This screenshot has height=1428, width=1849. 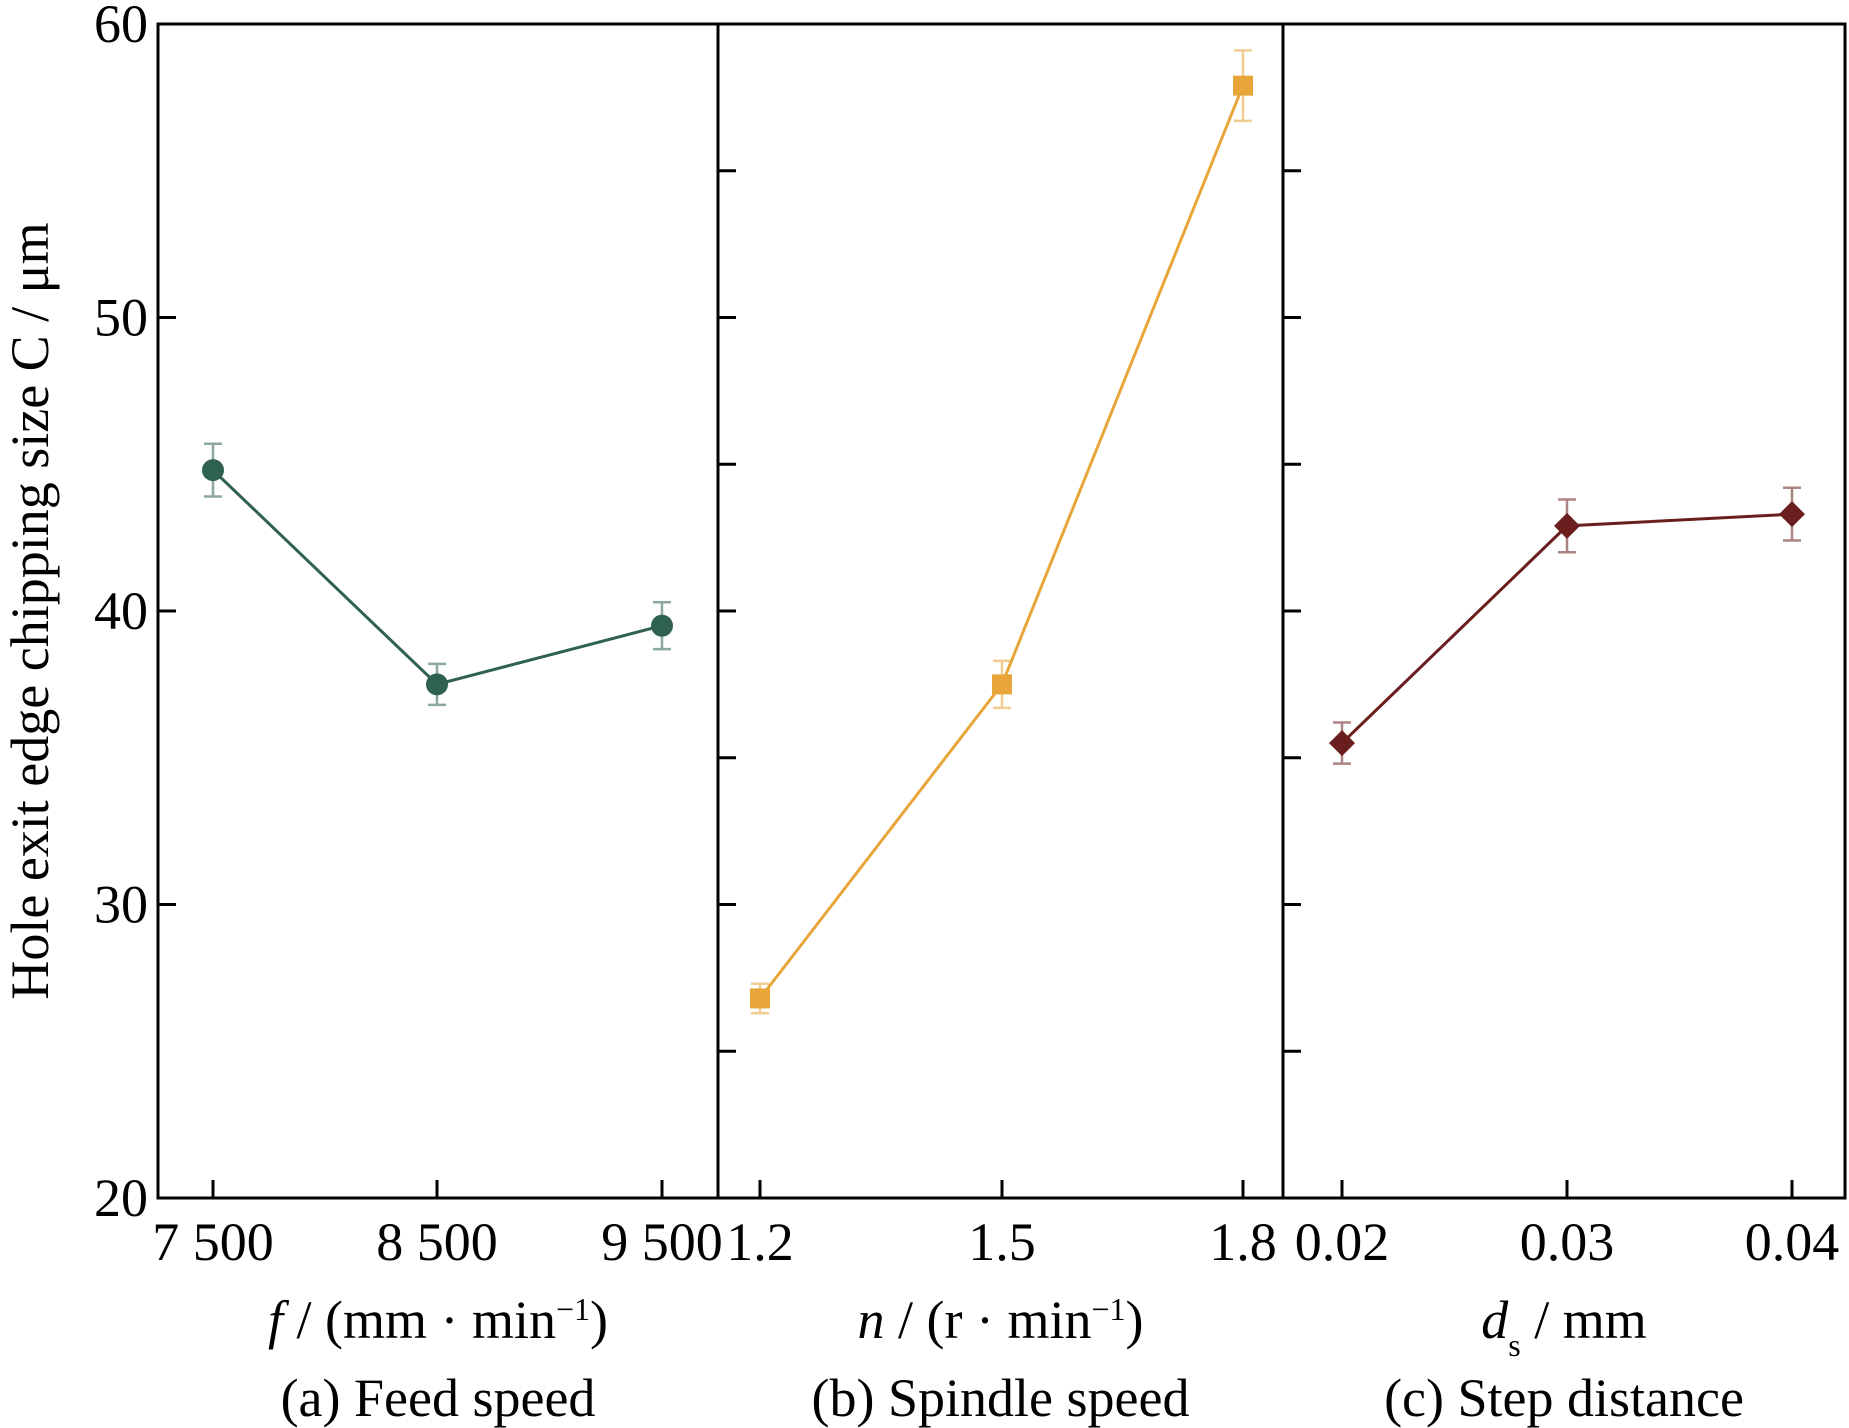 I want to click on y-tick-label: 30, so click(x=121, y=905).